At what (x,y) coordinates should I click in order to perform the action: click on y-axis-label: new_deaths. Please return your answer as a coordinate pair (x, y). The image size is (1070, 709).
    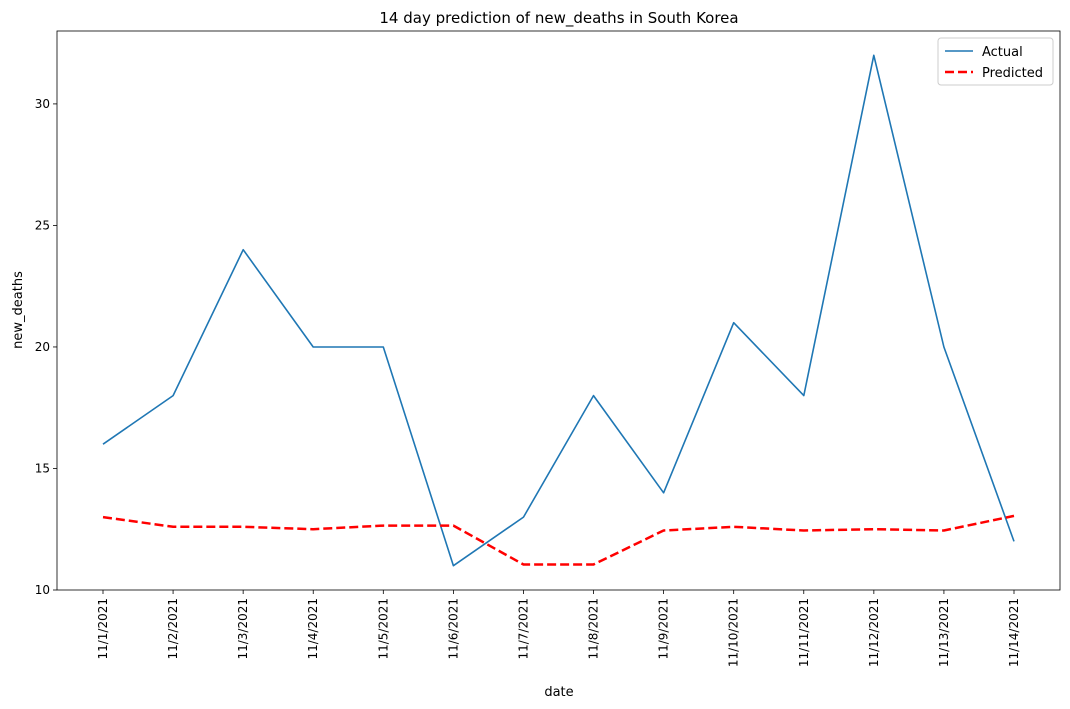
    Looking at the image, I should click on (18, 310).